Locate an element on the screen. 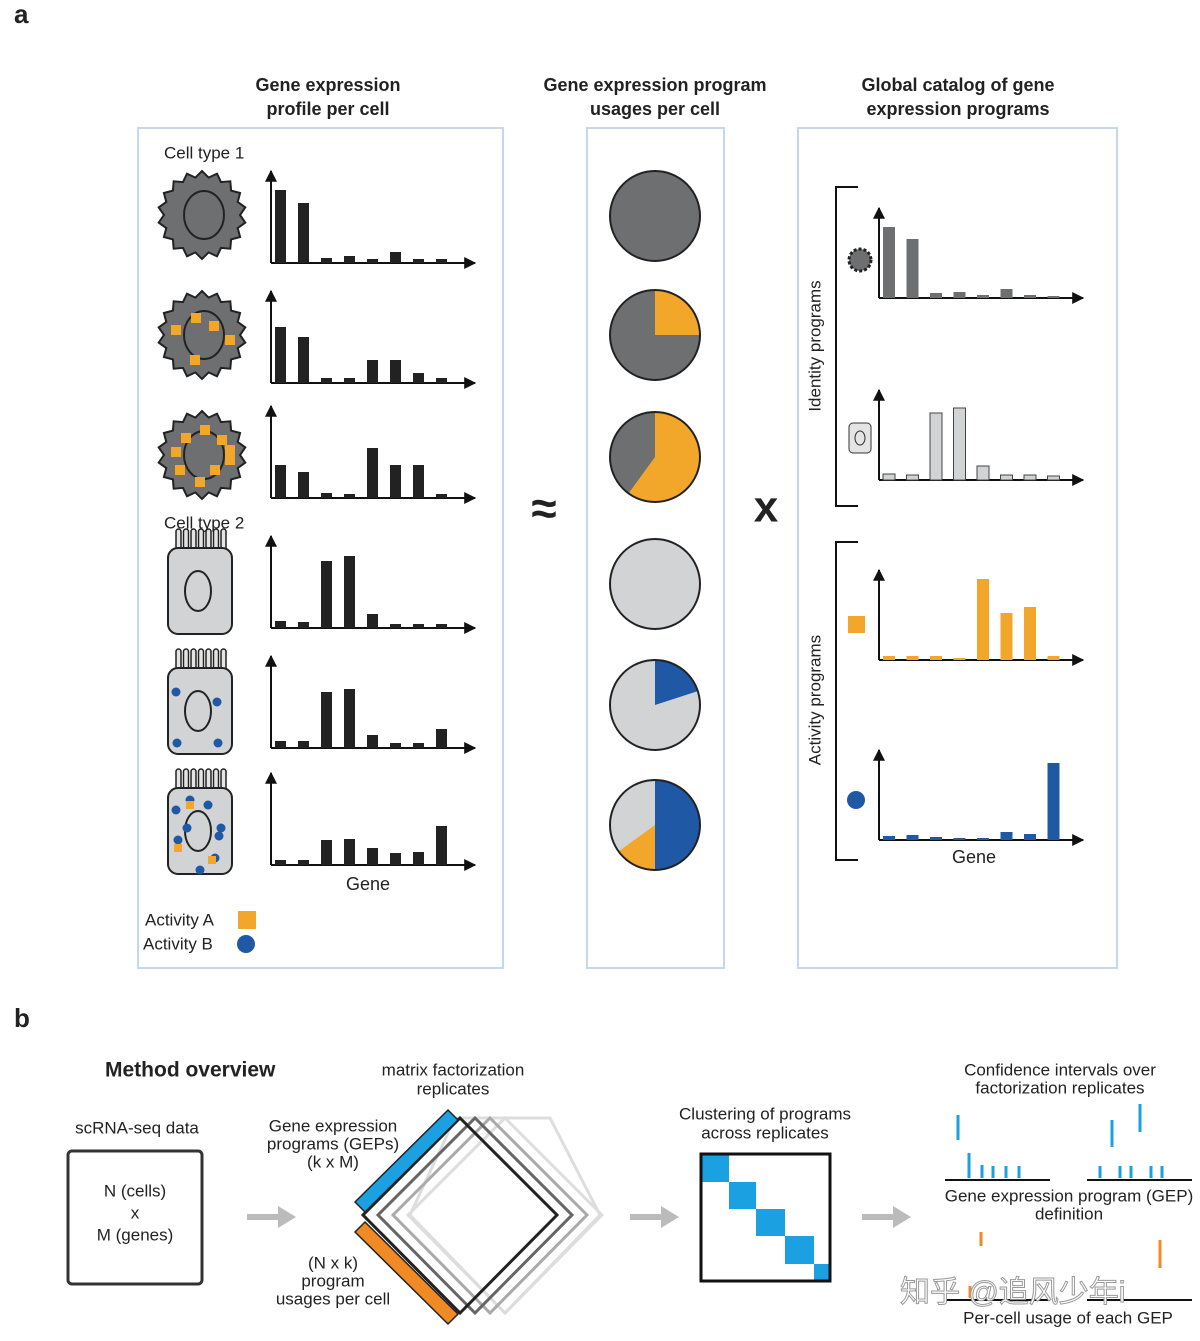 The width and height of the screenshot is (1200, 1341). cell-type-label: Cell type 2 is located at coordinates (204, 522).